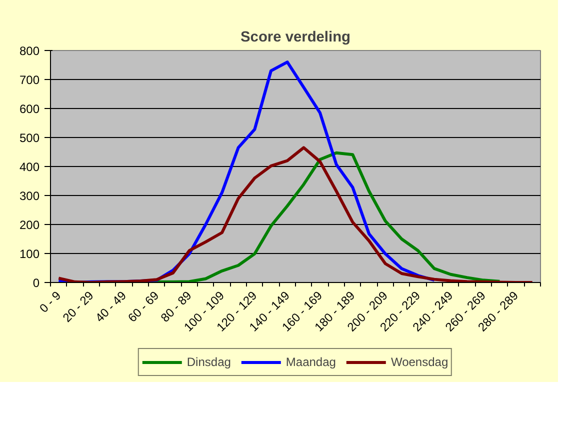  I want to click on chart-title: Score verdeling, so click(295, 38).